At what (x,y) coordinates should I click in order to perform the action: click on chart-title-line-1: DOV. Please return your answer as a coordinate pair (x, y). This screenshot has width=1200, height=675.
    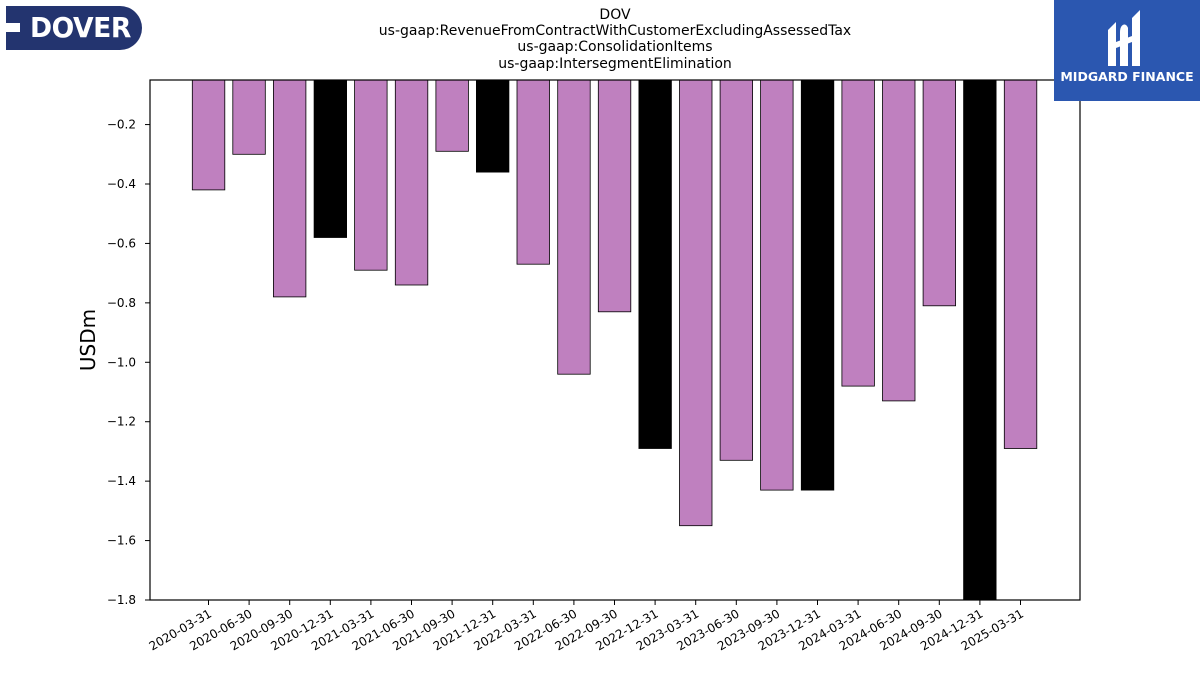
    Looking at the image, I should click on (615, 15).